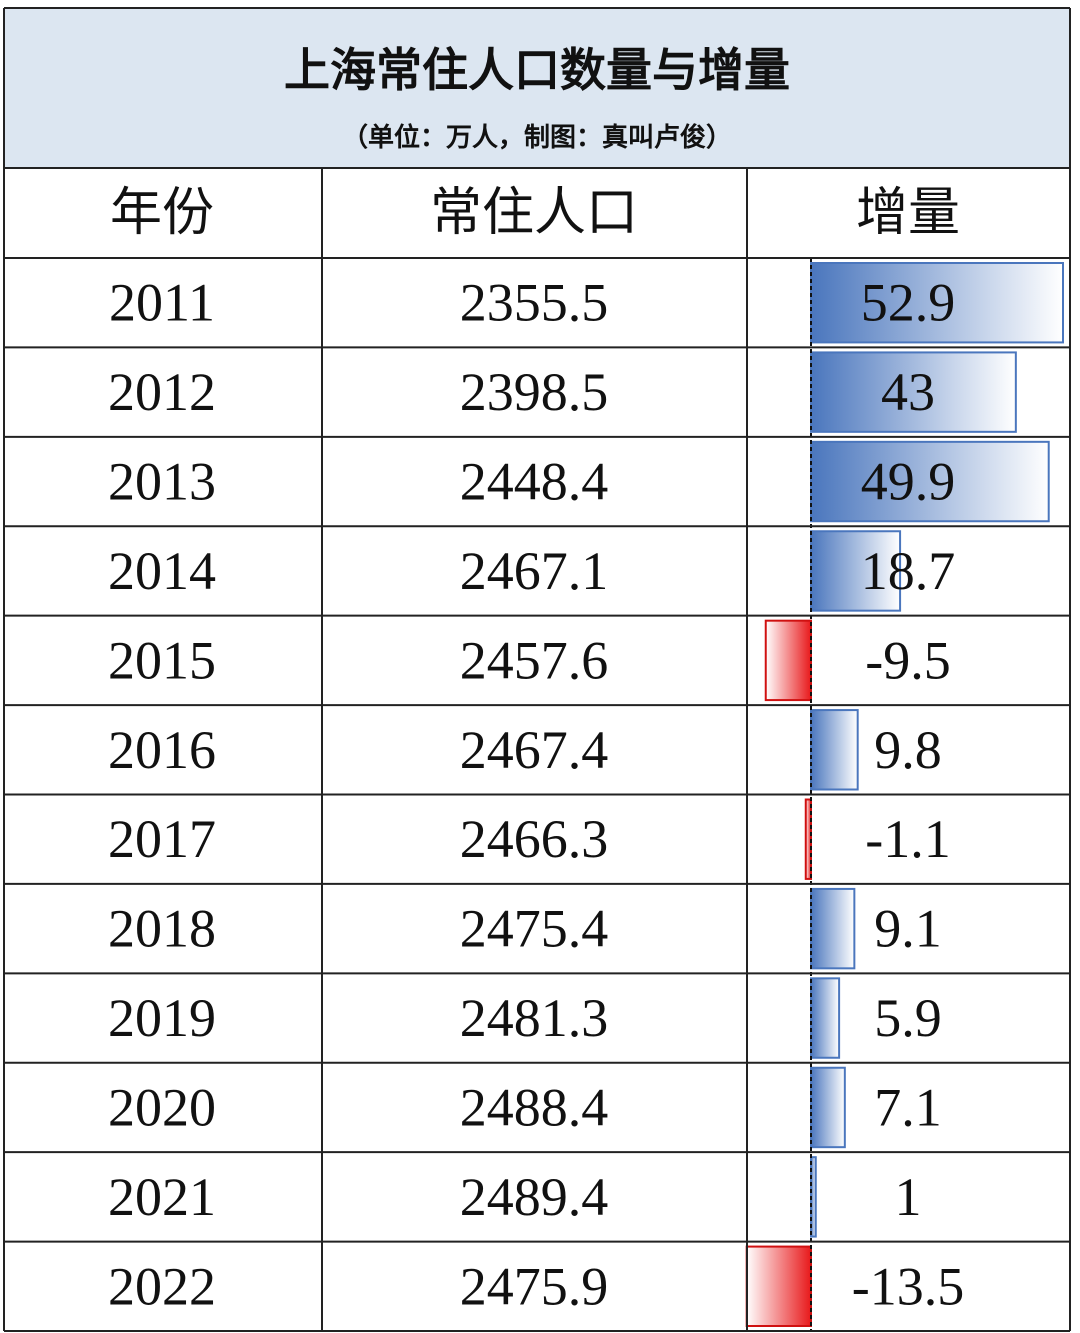 This screenshot has width=1080, height=1333. Describe the element at coordinates (537, 70) in the screenshot. I see `table-title: 上海常住人口数量与增量` at that location.